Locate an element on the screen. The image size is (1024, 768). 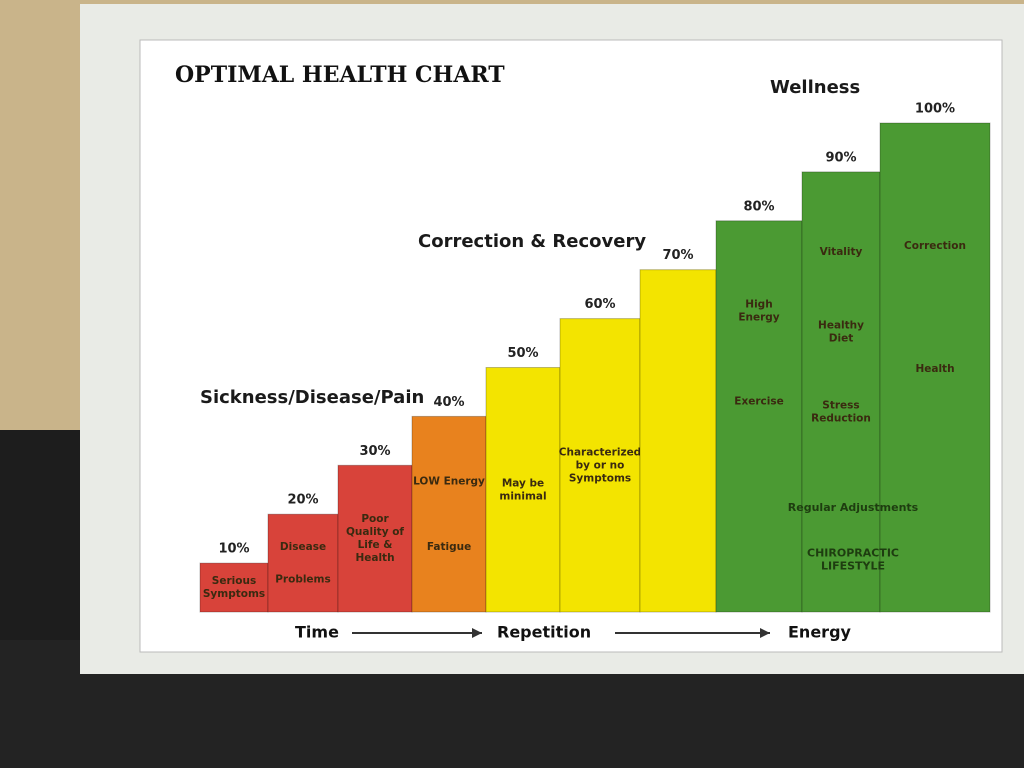
value-label: 40% is located at coordinates (448, 402).